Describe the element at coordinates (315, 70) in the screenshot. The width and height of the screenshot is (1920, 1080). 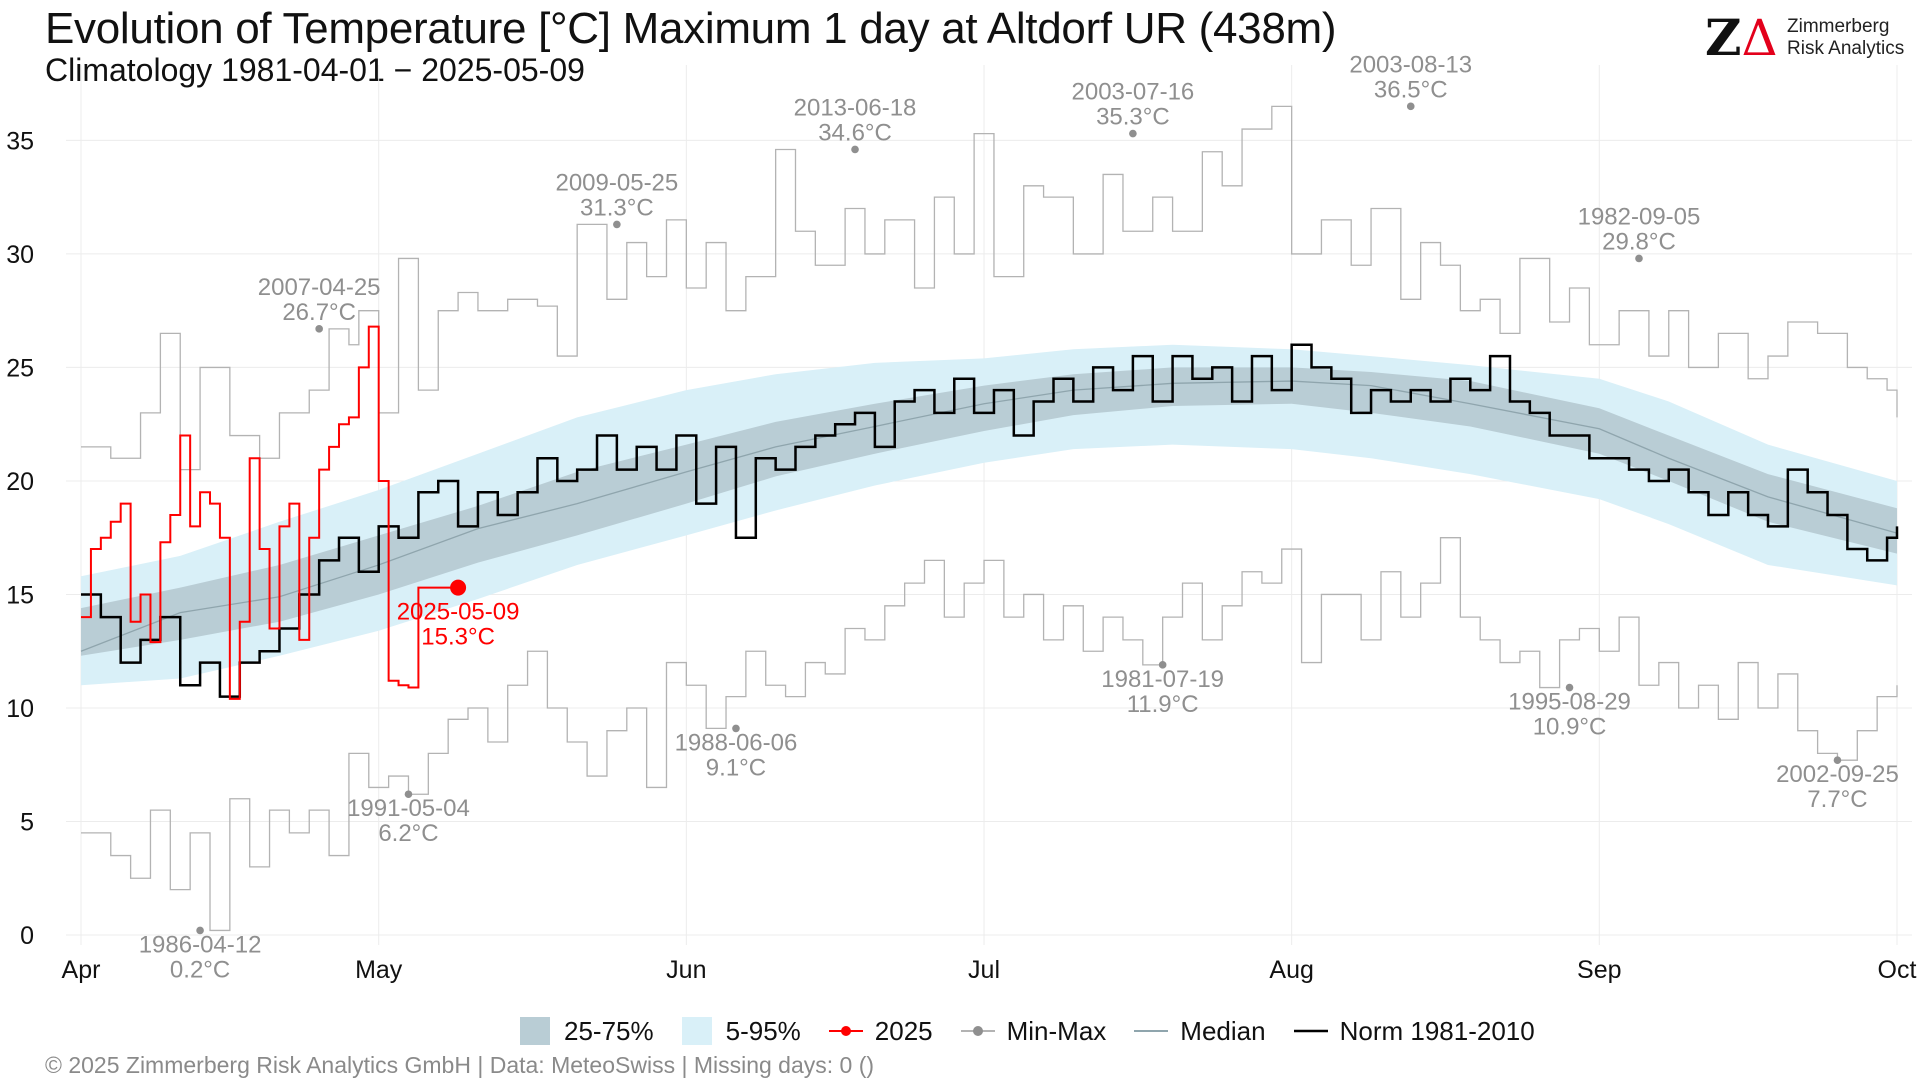
I see `chart-subtitle: Climatology 1981-04-01 − 2025-05-09` at that location.